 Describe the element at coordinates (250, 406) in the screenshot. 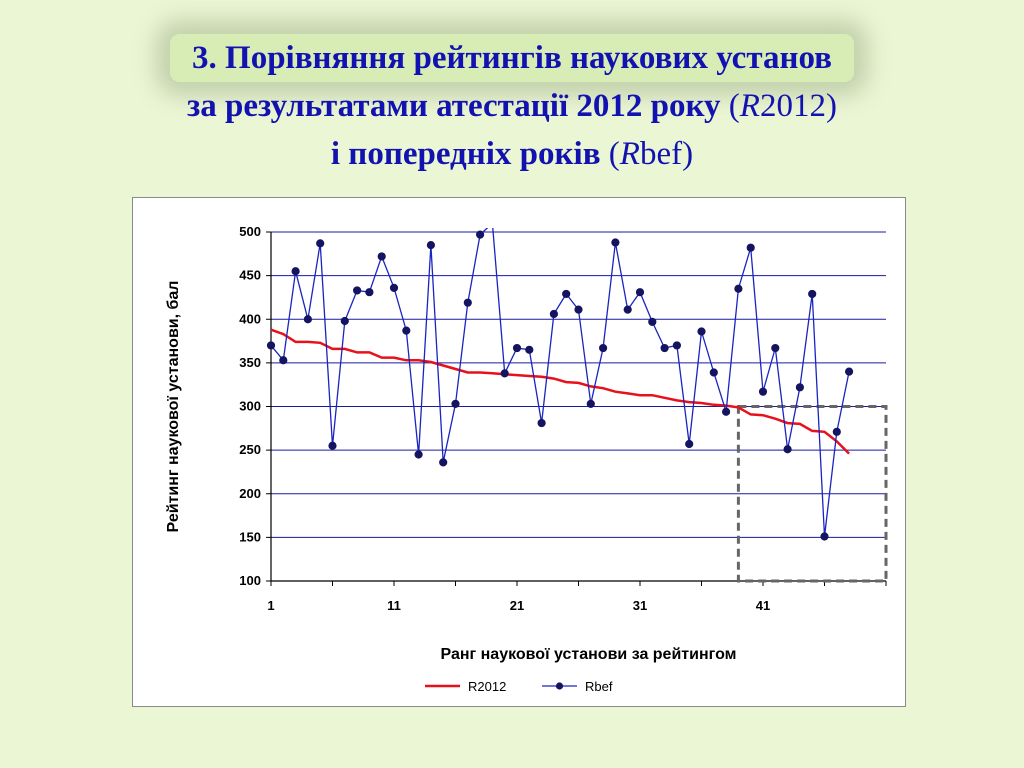

I see `y-tick-label: 300` at that location.